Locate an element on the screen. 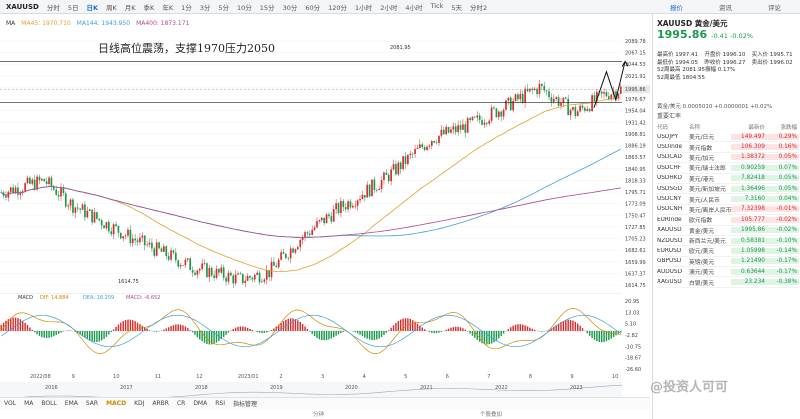 The width and height of the screenshot is (800, 419). side-tab: 资讯 is located at coordinates (725, 8).